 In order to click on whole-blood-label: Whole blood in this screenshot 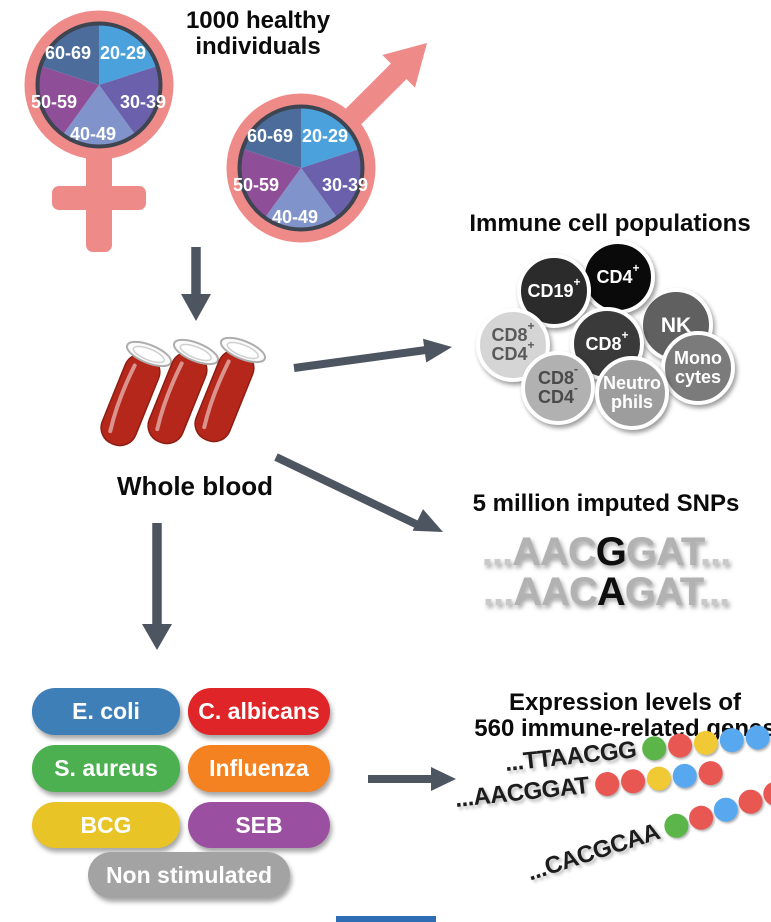, I will do `click(195, 486)`.